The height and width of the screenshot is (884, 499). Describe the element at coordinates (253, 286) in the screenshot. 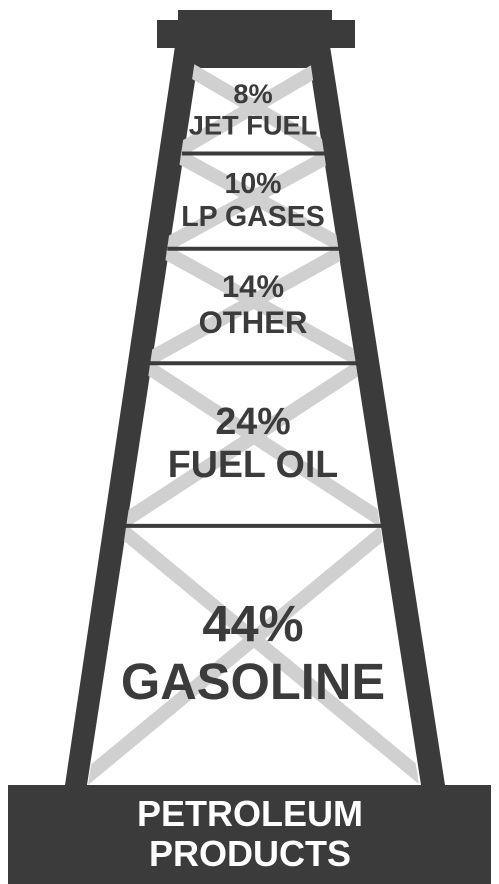

I see `value-label: 14%` at that location.